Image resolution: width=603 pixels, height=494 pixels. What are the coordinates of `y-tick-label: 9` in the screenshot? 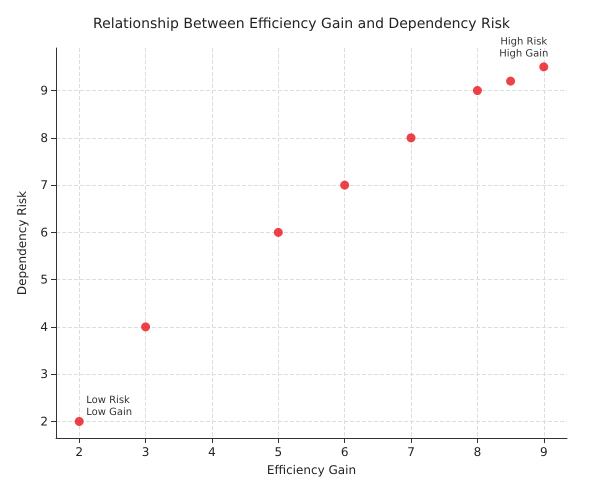 It's located at (44, 91).